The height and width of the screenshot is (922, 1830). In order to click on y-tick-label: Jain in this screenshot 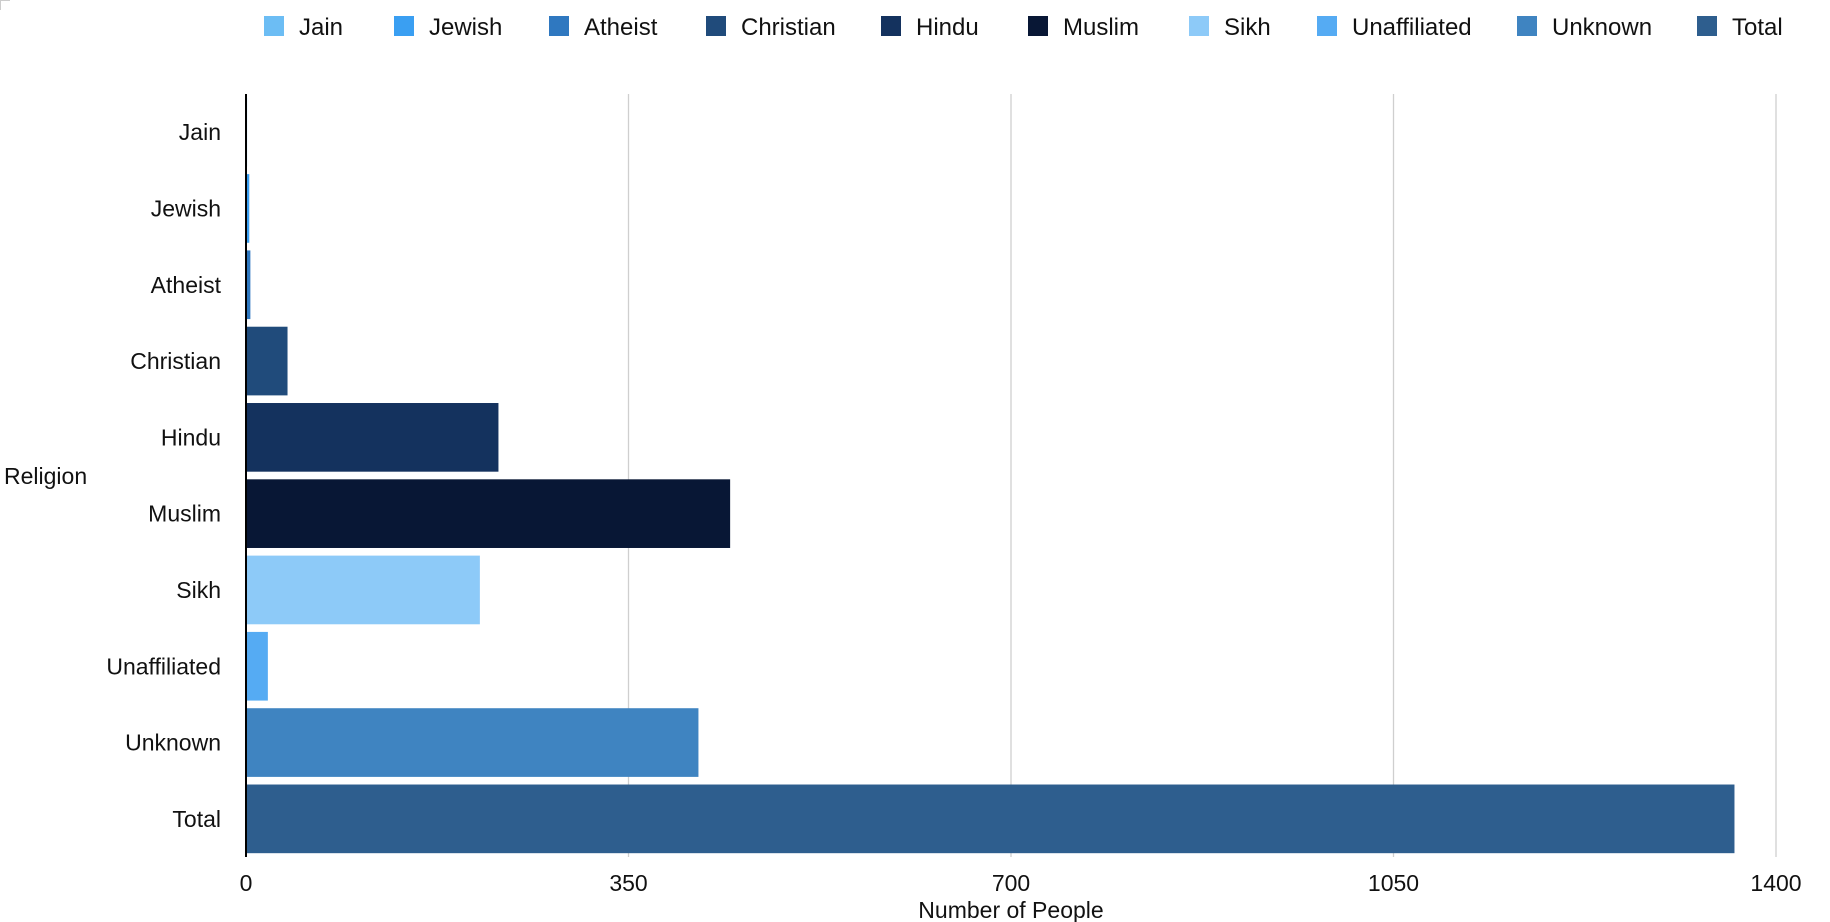, I will do `click(200, 132)`.